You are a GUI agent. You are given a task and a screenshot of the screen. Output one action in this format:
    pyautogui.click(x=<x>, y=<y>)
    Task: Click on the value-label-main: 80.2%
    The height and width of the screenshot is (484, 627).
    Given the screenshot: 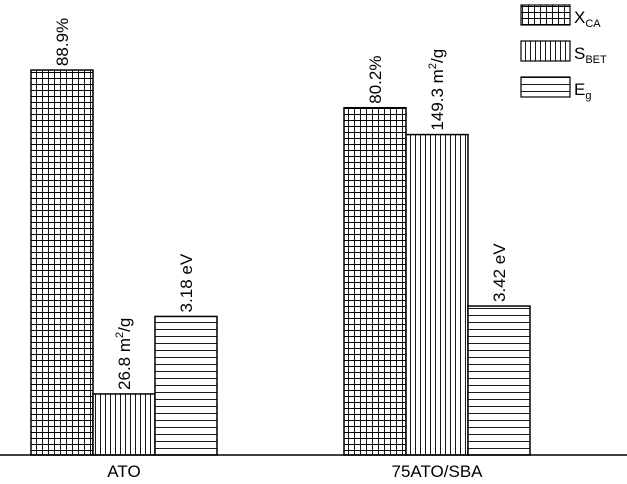 What is the action you would take?
    pyautogui.click(x=375, y=80)
    